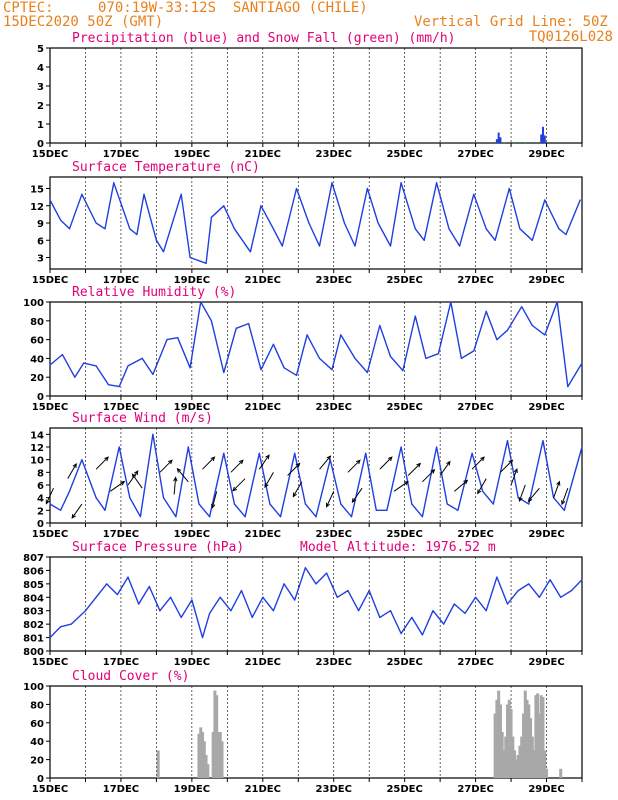  What do you see at coordinates (37, 190) in the screenshot?
I see `y-tick-label: 15` at bounding box center [37, 190].